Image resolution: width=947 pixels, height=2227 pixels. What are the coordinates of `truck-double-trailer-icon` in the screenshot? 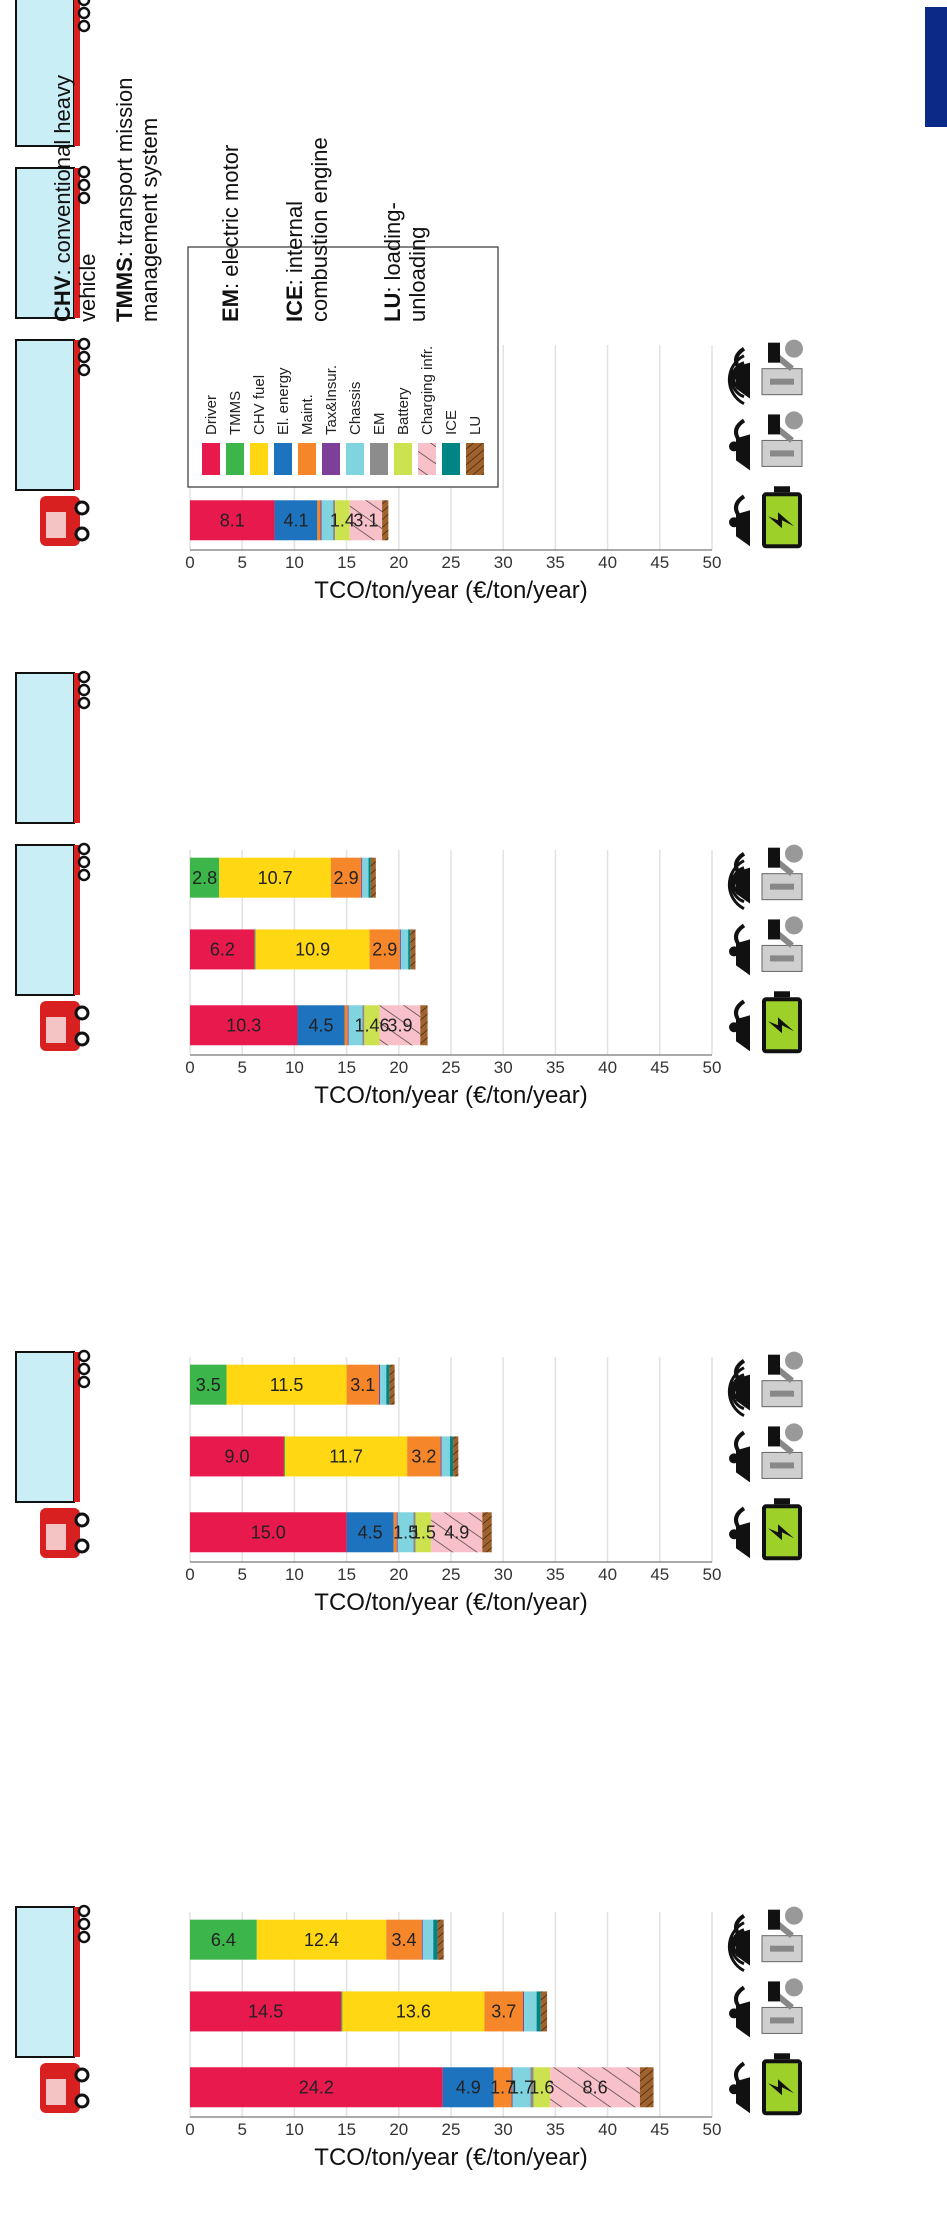 It's located at (53, 860).